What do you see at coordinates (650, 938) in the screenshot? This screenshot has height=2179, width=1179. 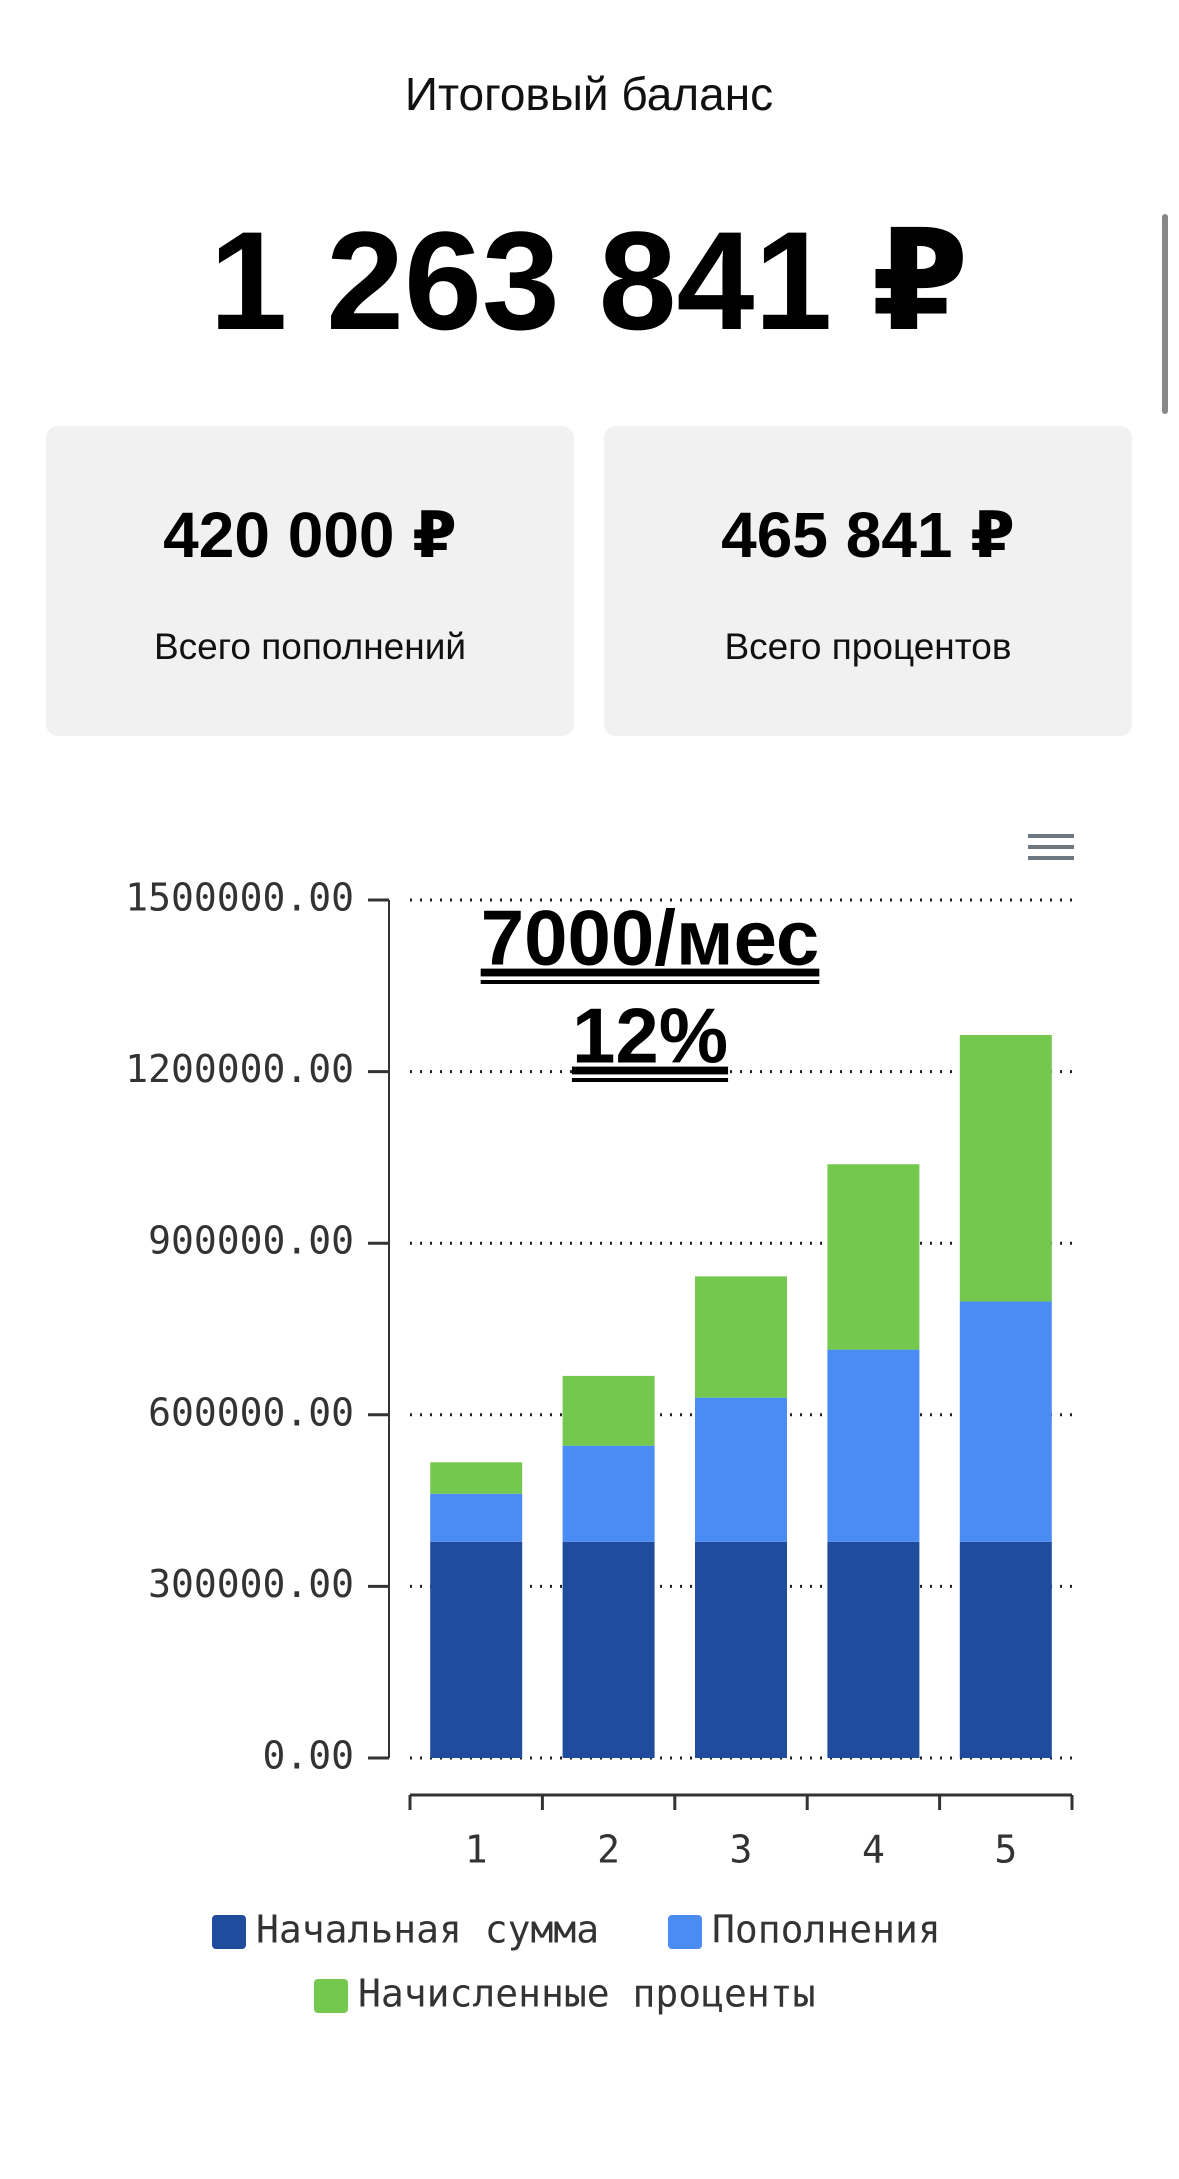 I see `annotation: 7000/мес` at bounding box center [650, 938].